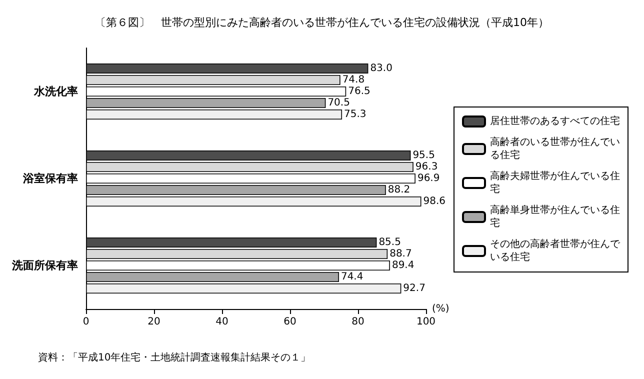 The width and height of the screenshot is (644, 379). I want to click on legend-label: 高齢者のいる世帯が住んでいる住宅, so click(555, 148).